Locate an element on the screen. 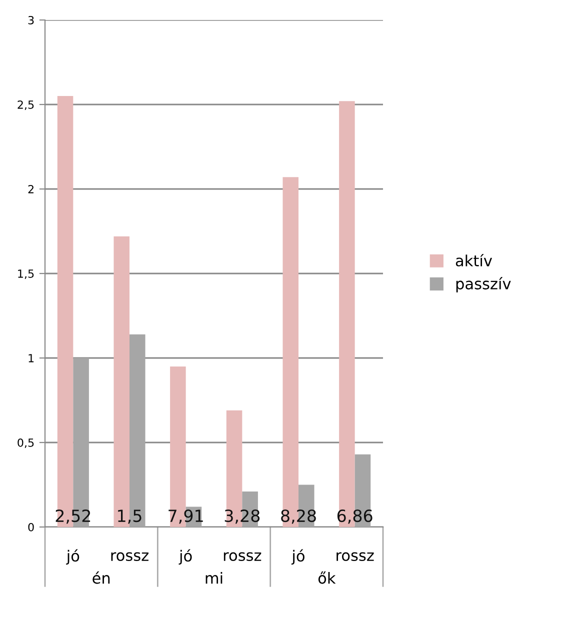 The height and width of the screenshot is (619, 568). text: ők is located at coordinates (327, 577).